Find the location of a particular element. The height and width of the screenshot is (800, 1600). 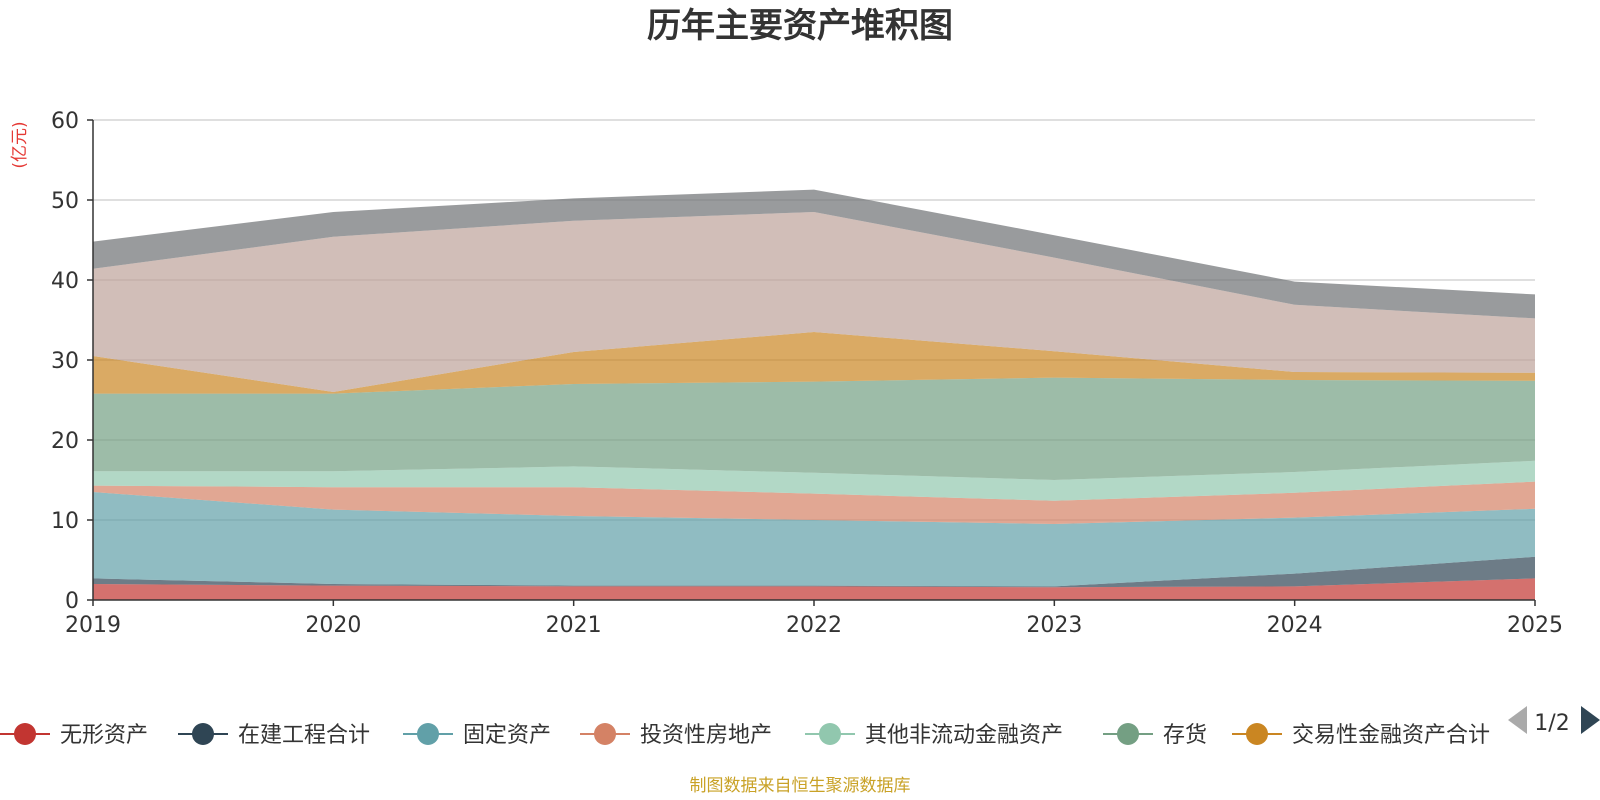

y-tick-label: 20 is located at coordinates (65, 441).